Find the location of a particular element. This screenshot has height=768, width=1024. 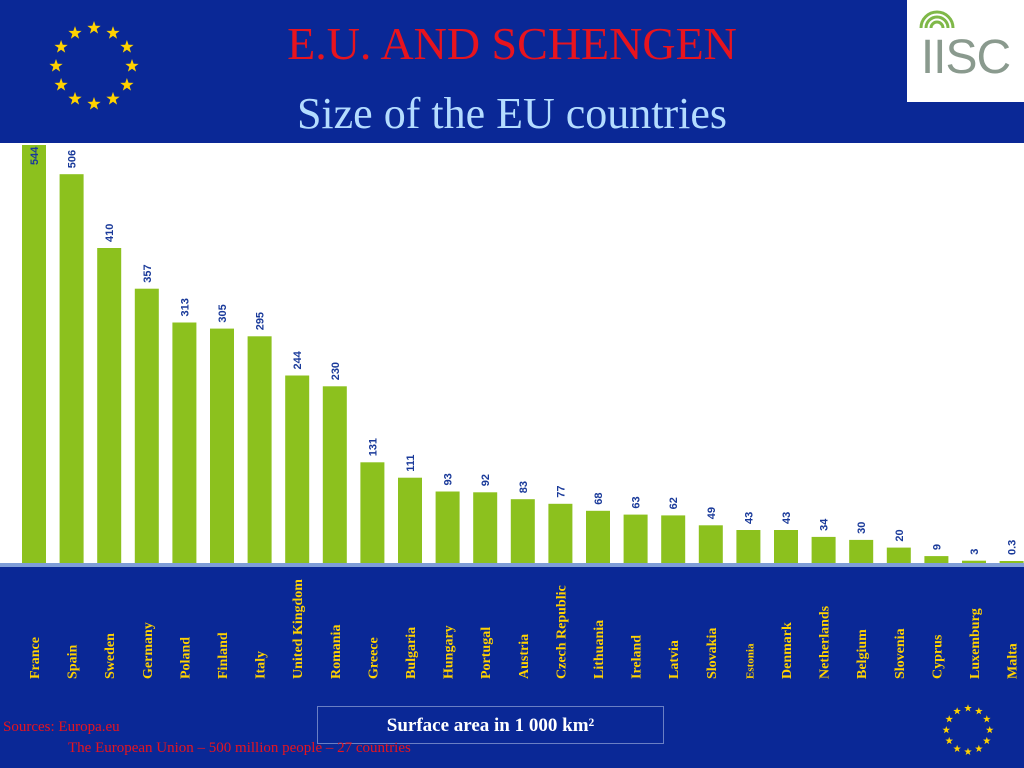

category-label: Ireland is located at coordinates (637, 657).